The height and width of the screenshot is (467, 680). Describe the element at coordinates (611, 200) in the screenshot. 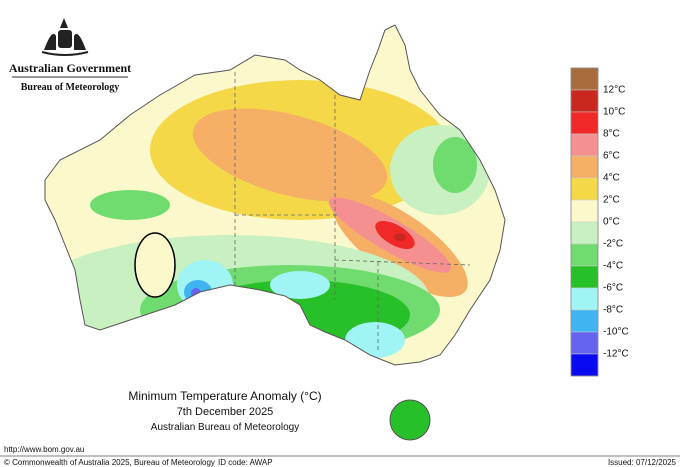

I see `legend-label: 2°C` at that location.